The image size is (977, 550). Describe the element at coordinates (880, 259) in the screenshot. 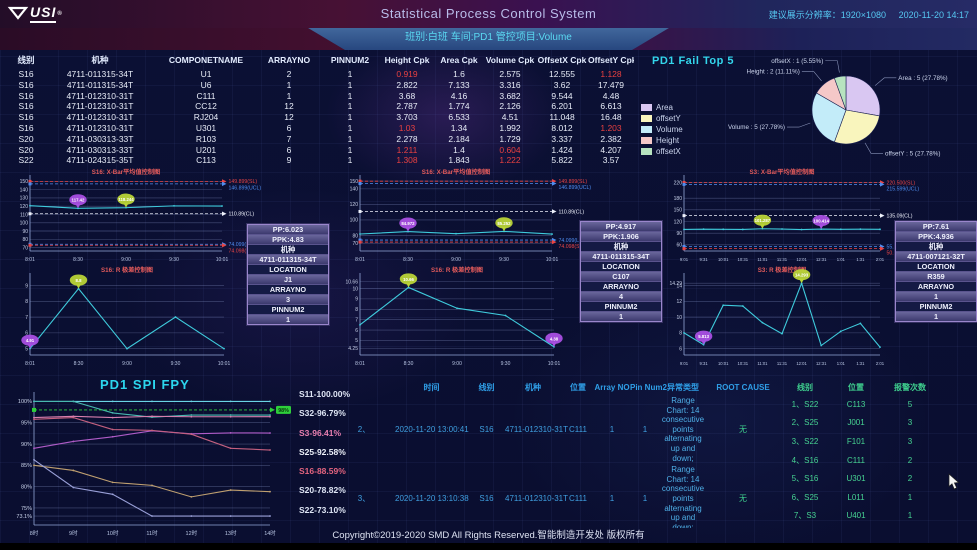

I see `svg-text: 2:01` at that location.